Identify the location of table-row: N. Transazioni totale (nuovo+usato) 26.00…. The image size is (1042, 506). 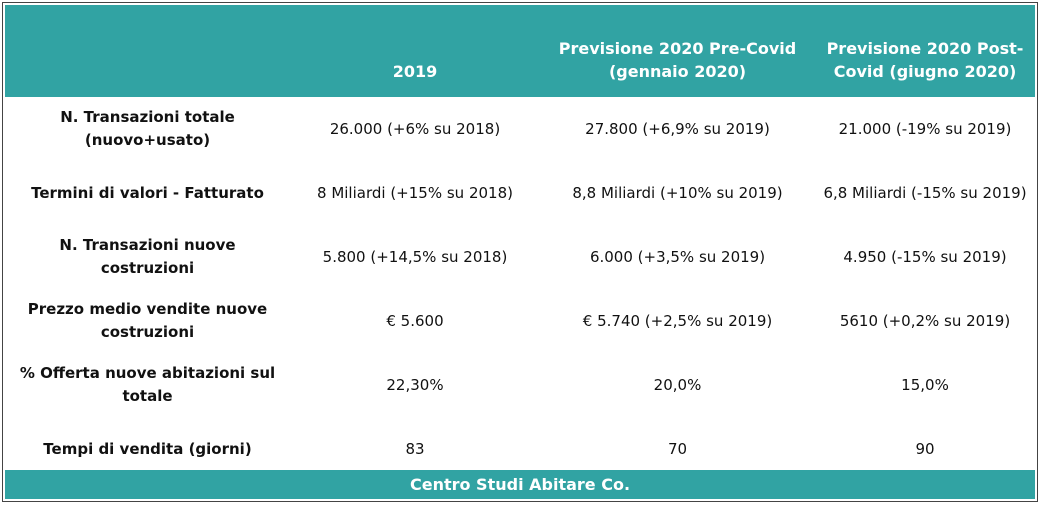
(520, 129).